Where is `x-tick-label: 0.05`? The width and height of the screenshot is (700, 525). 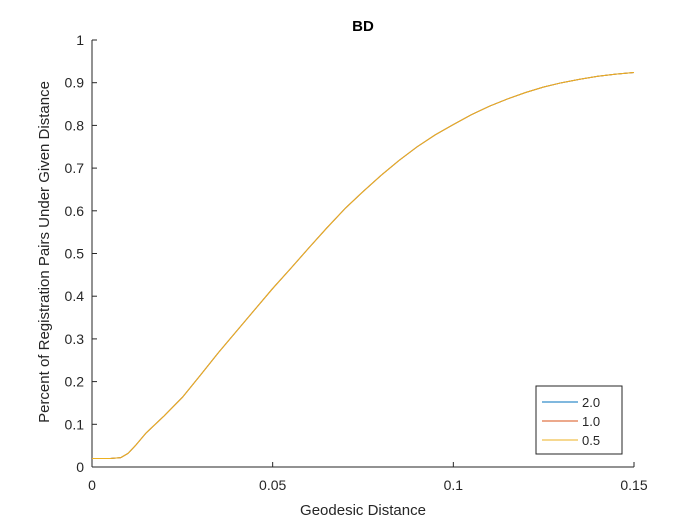 x-tick-label: 0.05 is located at coordinates (272, 485).